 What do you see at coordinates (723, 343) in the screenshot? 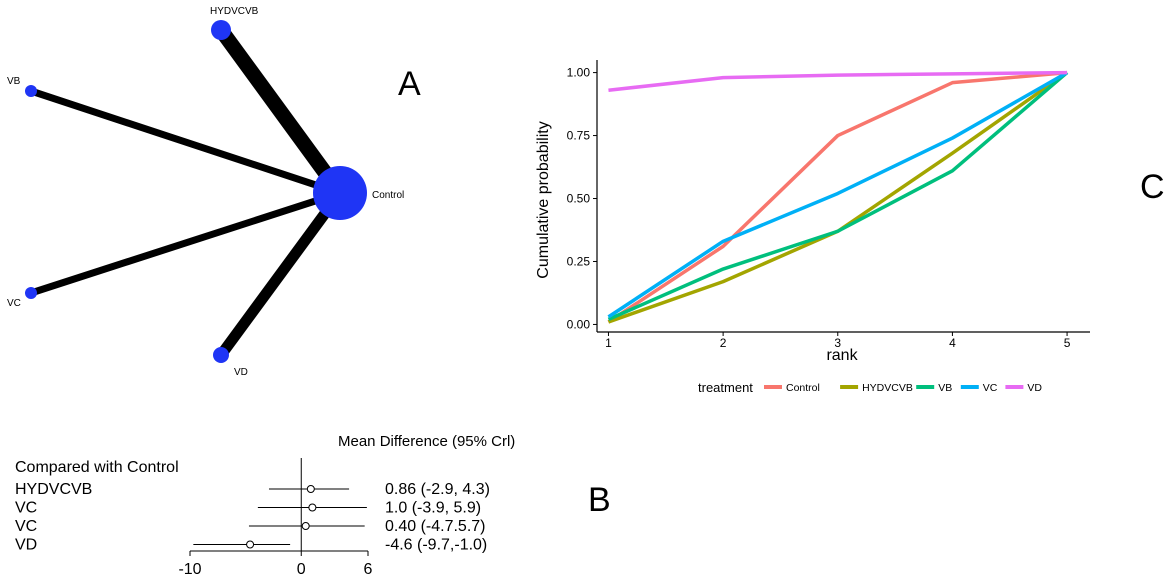
I see `x-tick-label: 2` at bounding box center [723, 343].